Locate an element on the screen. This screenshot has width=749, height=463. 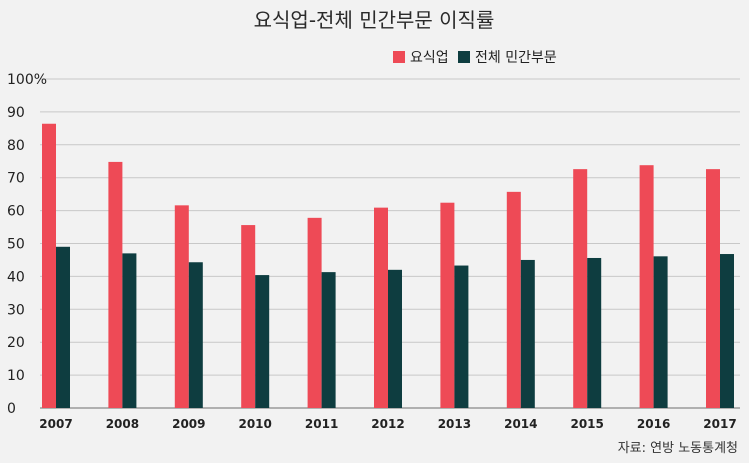
y-tick-label: 80 is located at coordinates (16, 146).